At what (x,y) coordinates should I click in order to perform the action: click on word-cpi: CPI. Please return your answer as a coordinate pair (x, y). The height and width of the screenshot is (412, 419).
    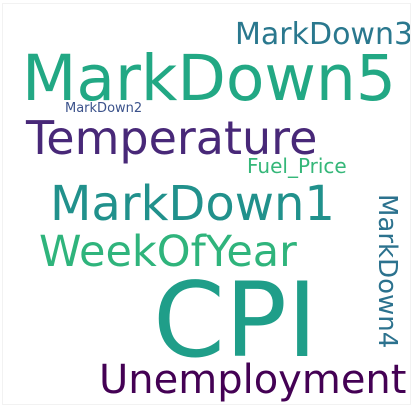
    Looking at the image, I should click on (235, 321).